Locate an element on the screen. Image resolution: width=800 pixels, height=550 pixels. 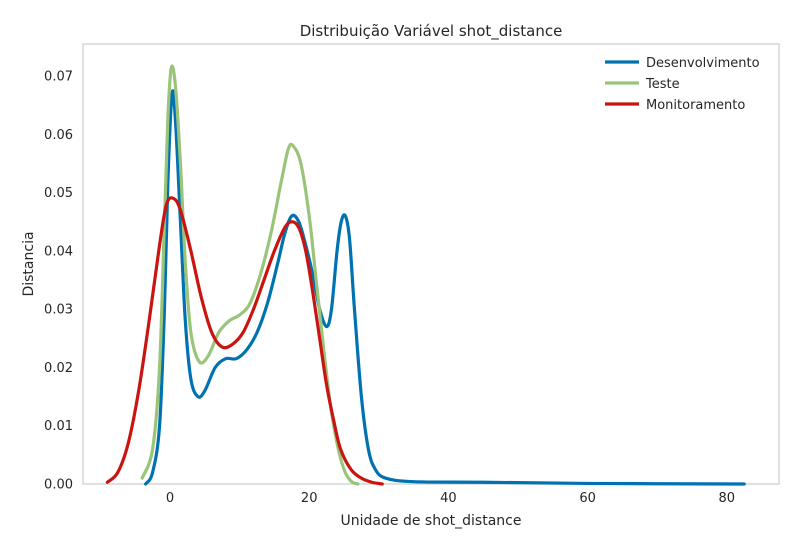
y-tick-label: 0.00 is located at coordinates (58, 485).